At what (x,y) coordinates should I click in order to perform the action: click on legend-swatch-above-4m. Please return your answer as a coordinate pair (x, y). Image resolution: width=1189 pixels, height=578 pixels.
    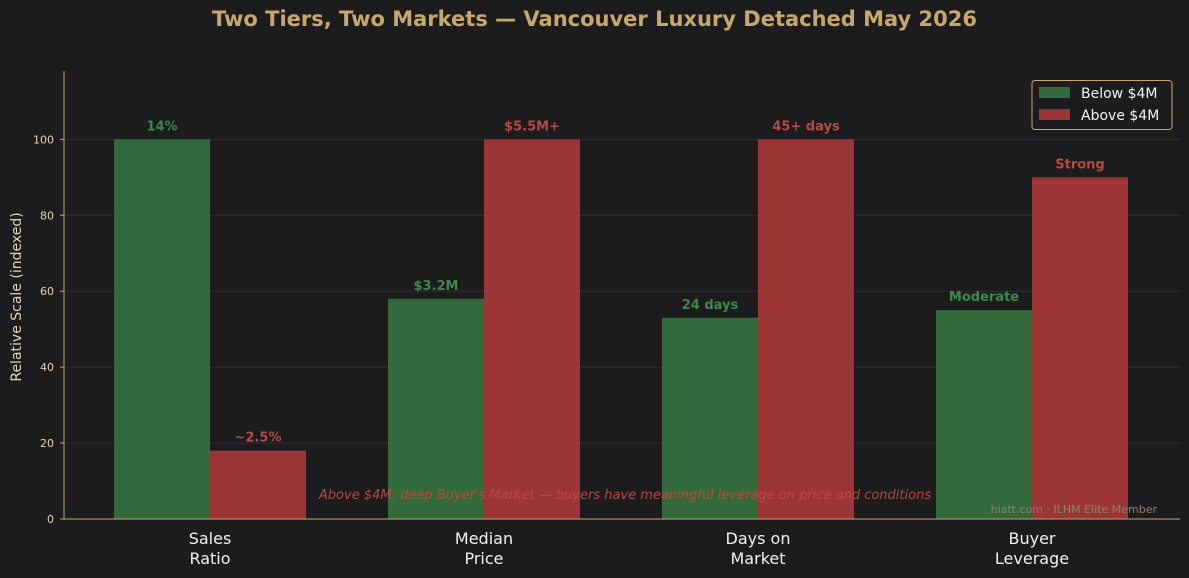
    Looking at the image, I should click on (1054, 114).